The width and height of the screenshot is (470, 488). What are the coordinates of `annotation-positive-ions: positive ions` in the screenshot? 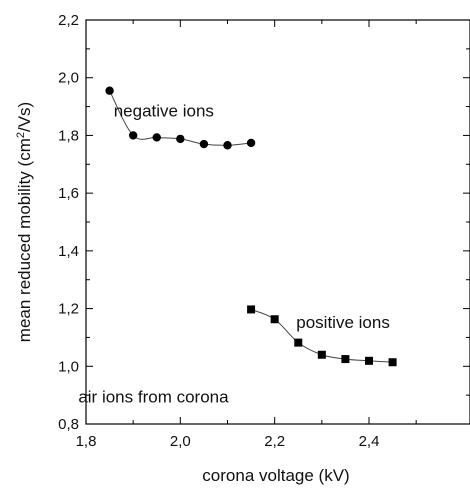 It's located at (343, 322).